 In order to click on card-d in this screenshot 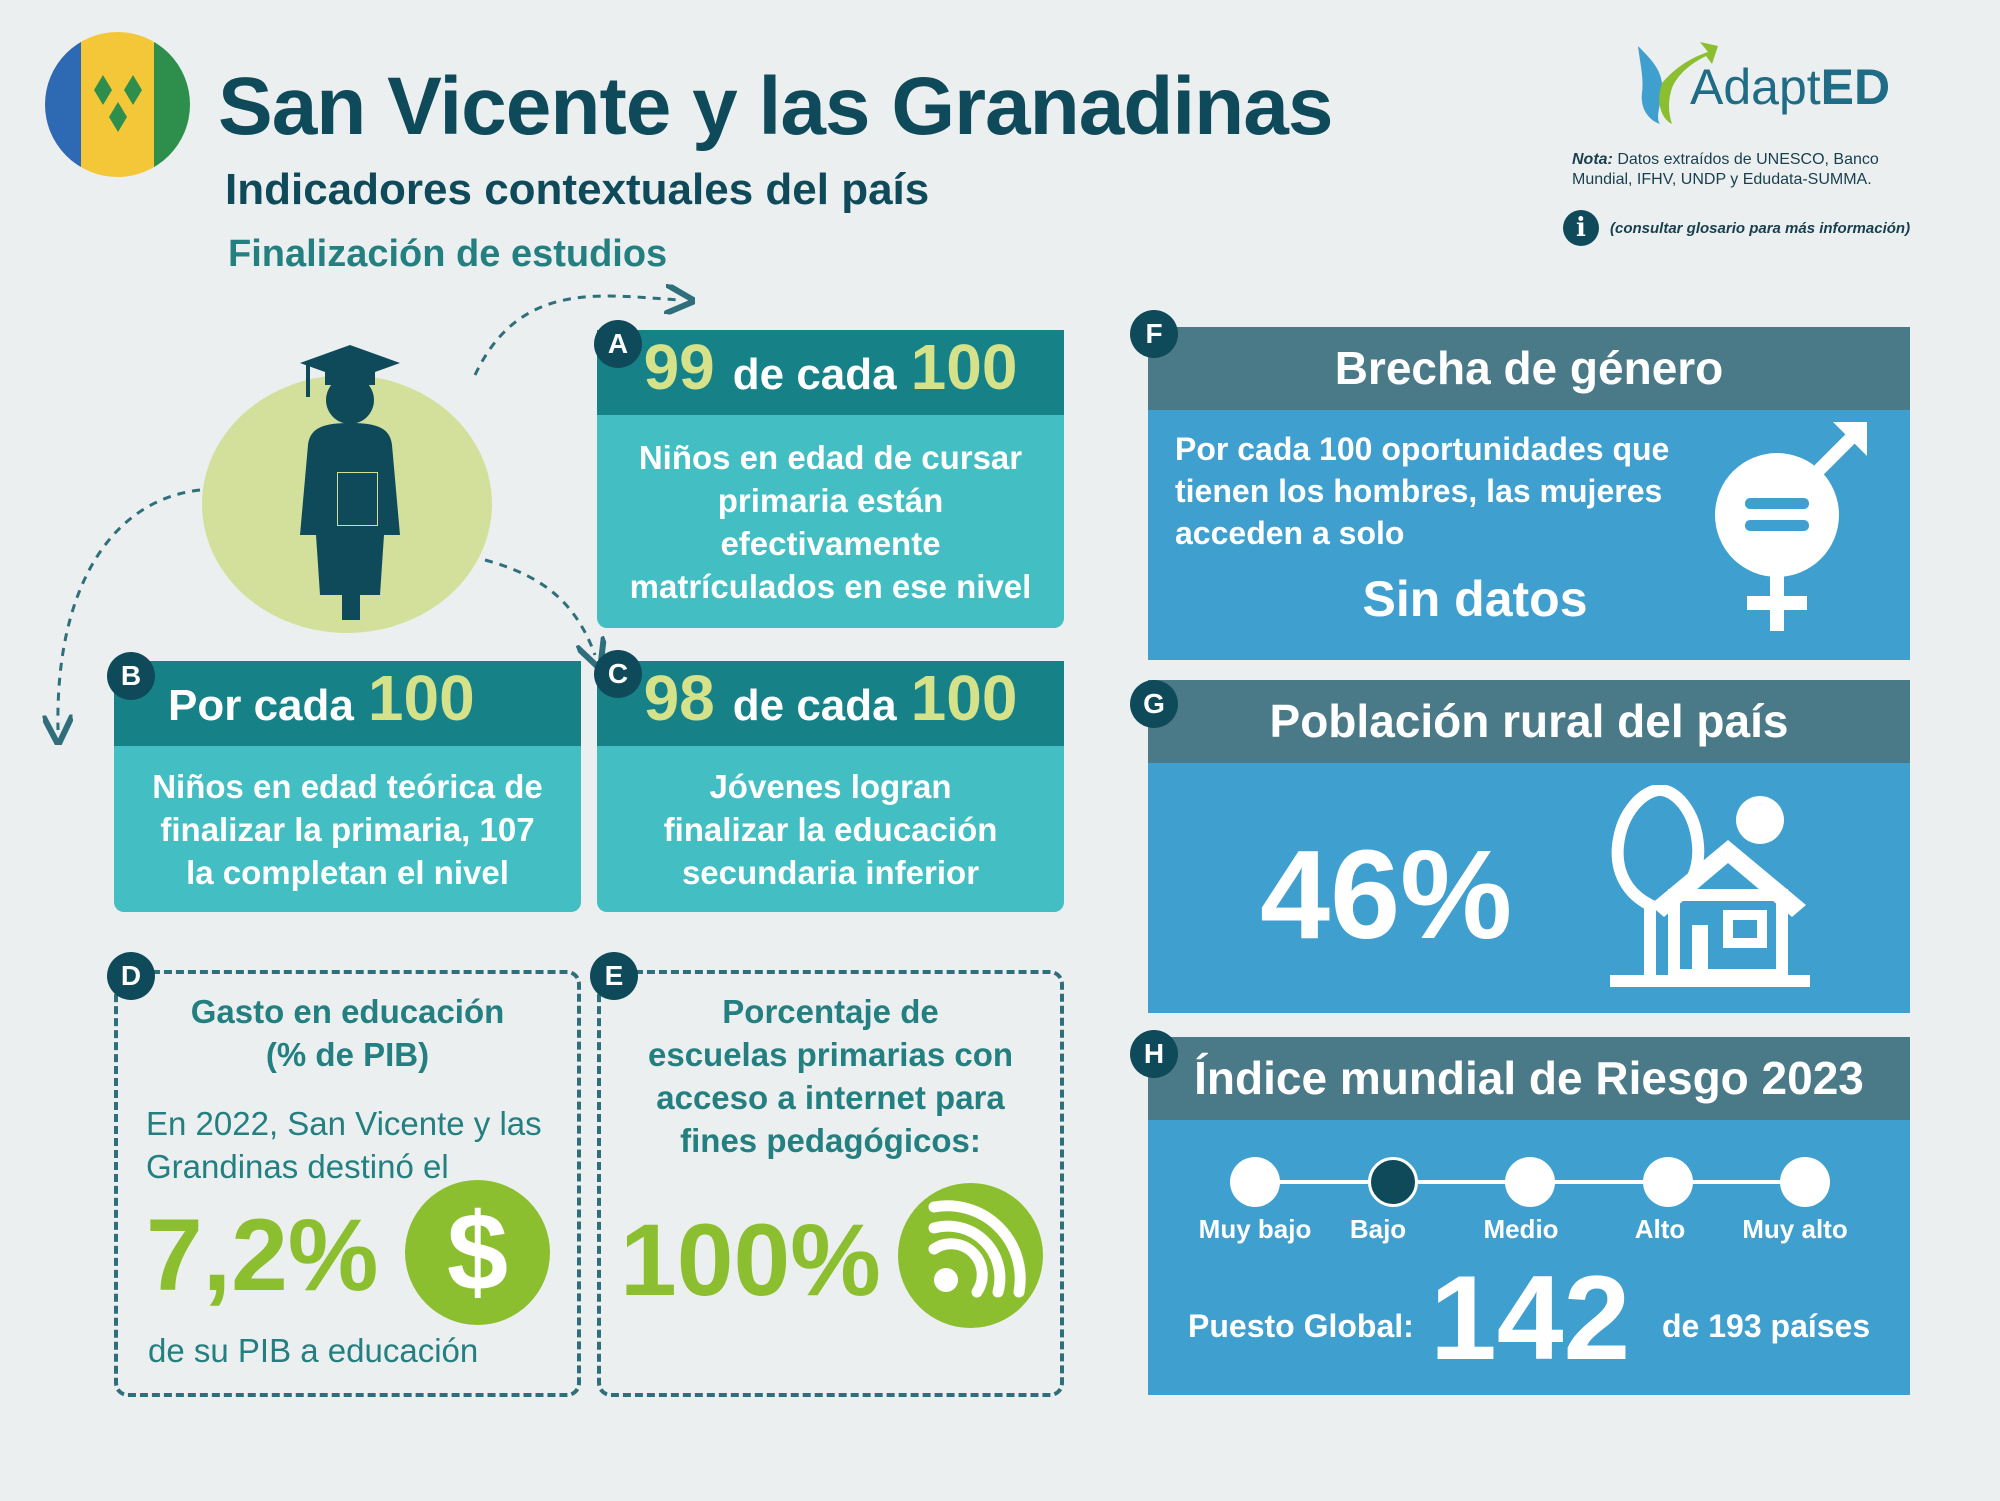, I will do `click(347, 1183)`.